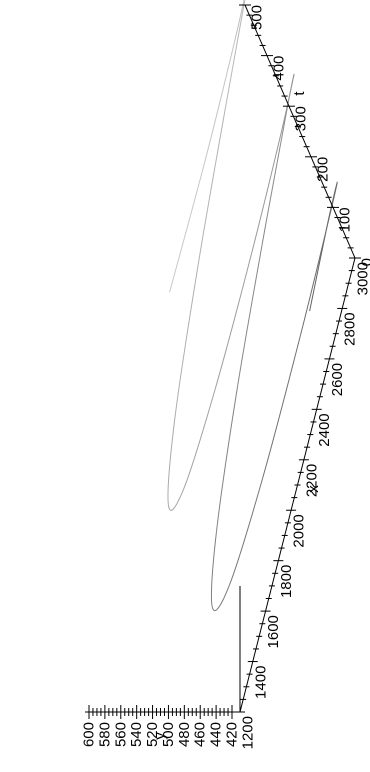 This screenshot has height=772, width=370. What do you see at coordinates (337, 379) in the screenshot?
I see `x-tick-label-2600: 2600` at bounding box center [337, 379].